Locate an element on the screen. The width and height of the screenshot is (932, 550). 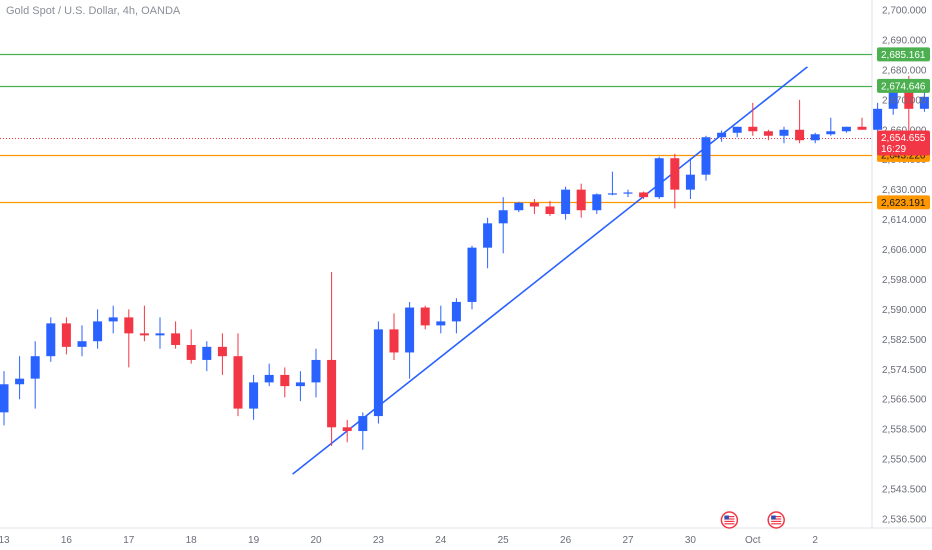
y-tick-label: 2,543.500 is located at coordinates (904, 490).